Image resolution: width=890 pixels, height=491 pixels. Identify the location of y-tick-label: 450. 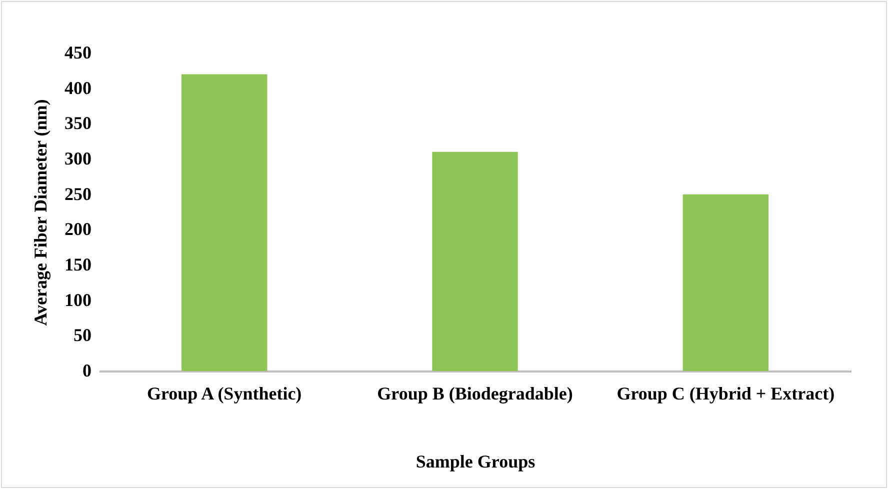
(78, 52).